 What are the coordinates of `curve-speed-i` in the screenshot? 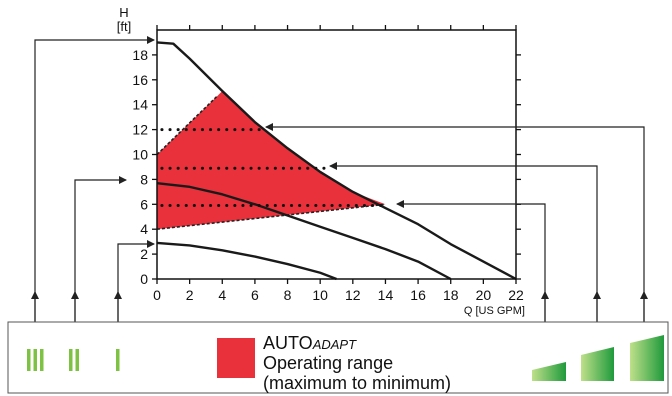 It's located at (246, 261).